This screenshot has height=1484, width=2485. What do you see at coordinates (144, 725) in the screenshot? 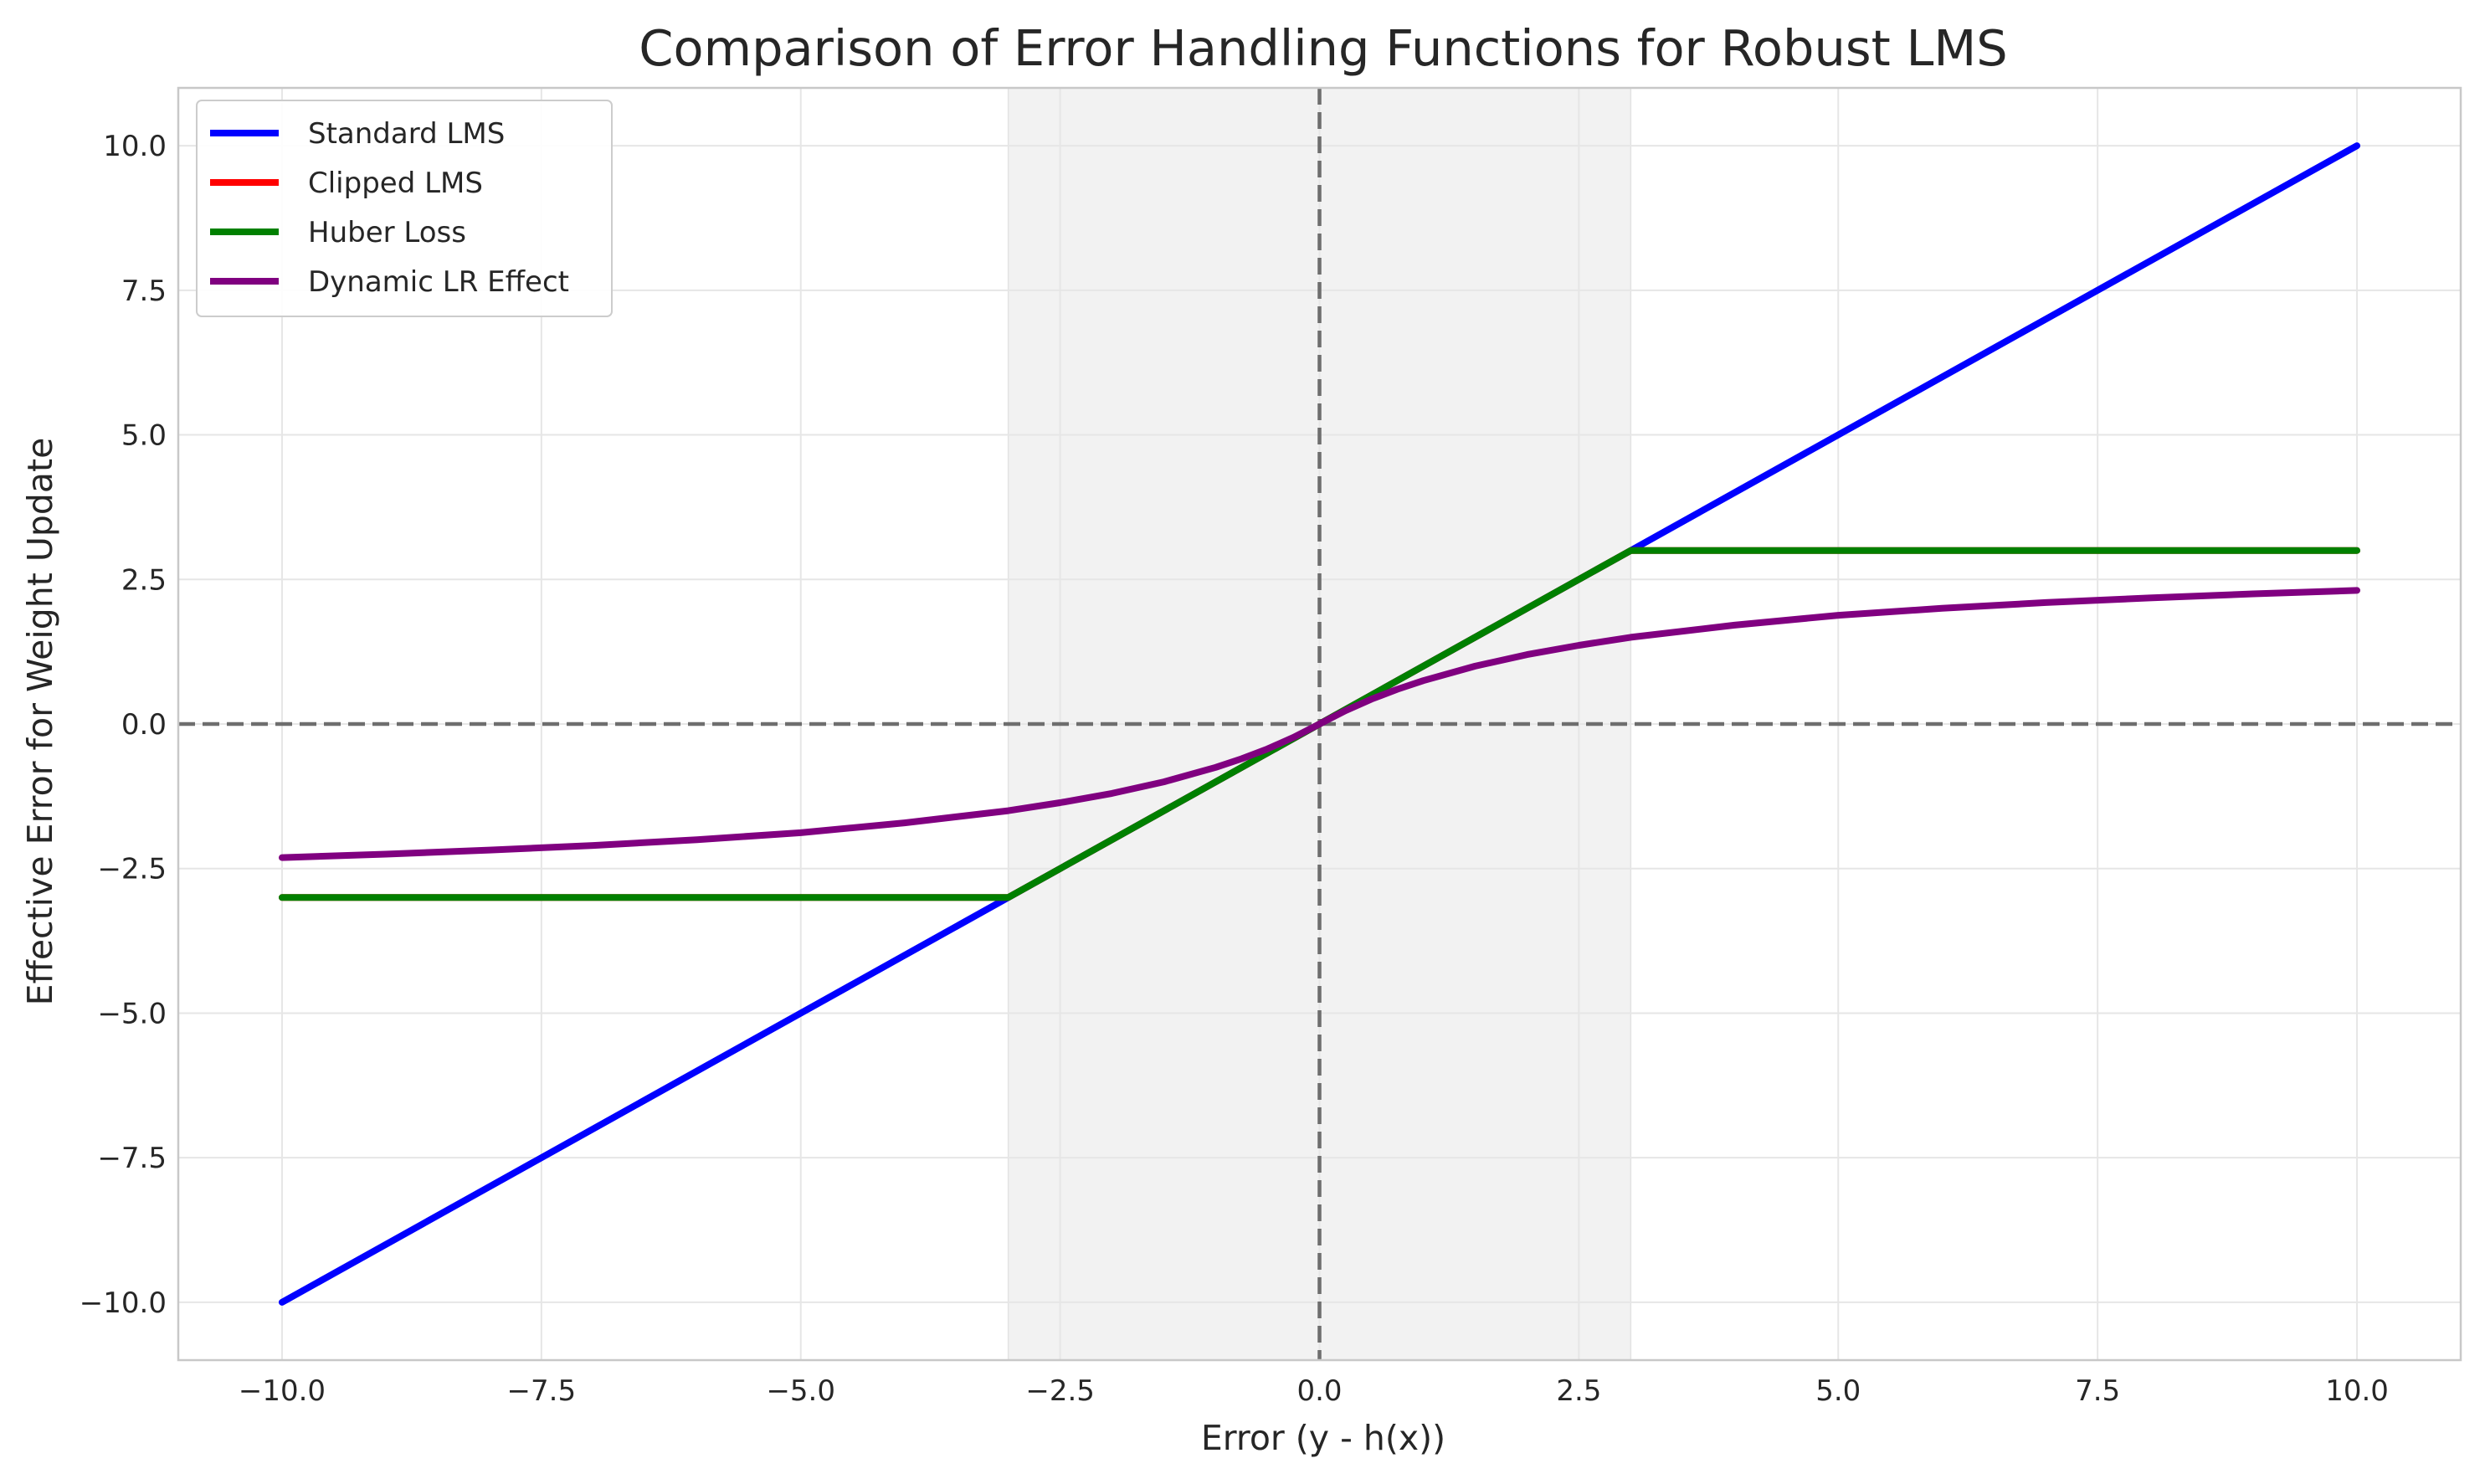
I see `y-tick-label: 0.0` at bounding box center [144, 725].